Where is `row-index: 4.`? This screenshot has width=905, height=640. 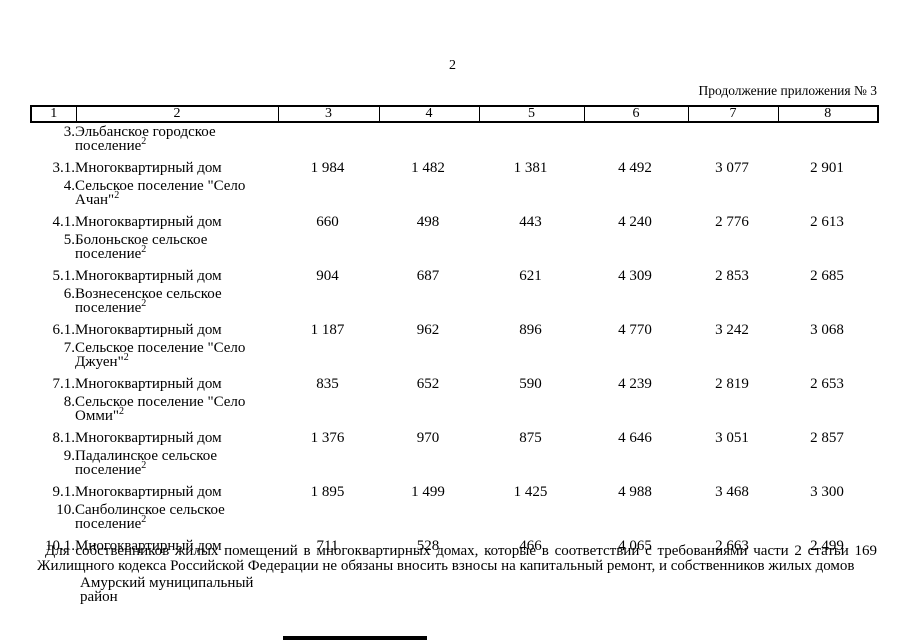
row-index: 4. is located at coordinates (69, 186).